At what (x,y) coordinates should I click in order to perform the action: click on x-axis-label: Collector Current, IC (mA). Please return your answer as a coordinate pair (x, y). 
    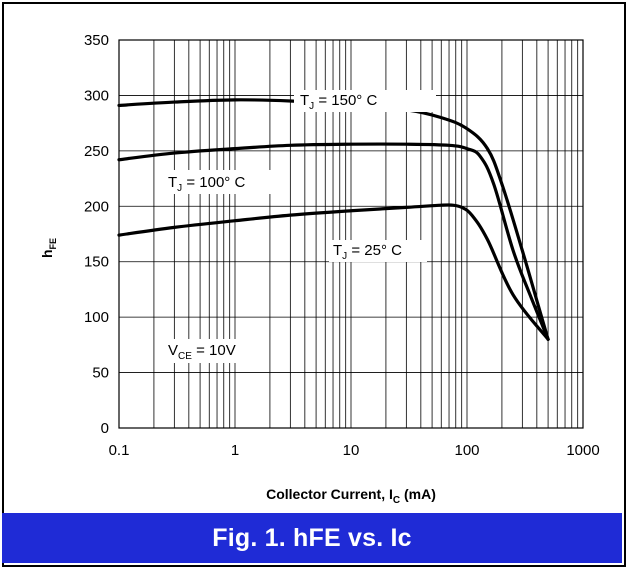
    Looking at the image, I should click on (351, 496).